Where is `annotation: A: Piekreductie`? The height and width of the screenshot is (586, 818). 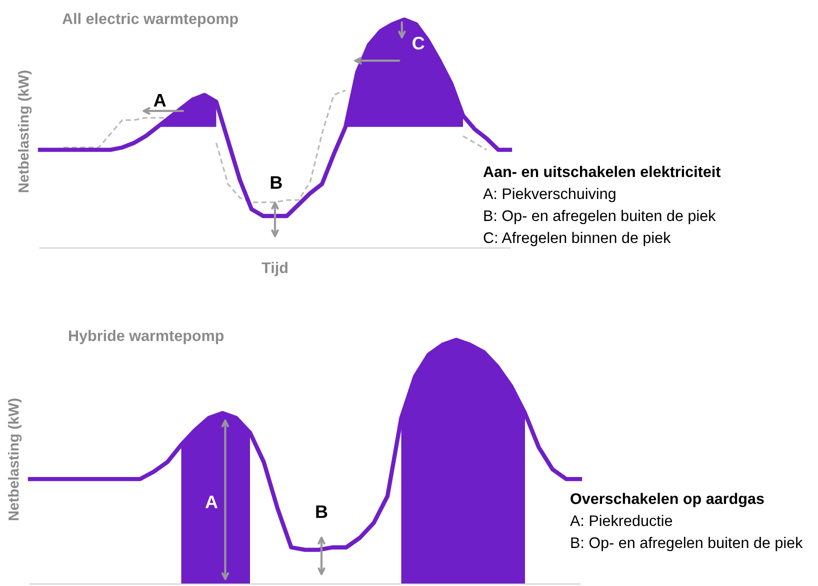 annotation: A: Piekreductie is located at coordinates (621, 520).